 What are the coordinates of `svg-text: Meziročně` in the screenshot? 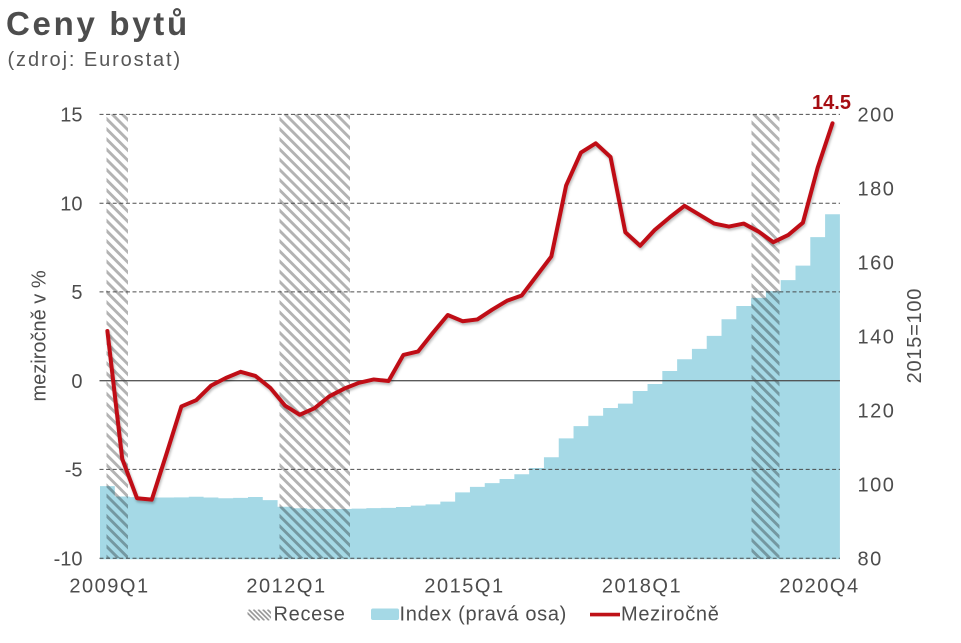 It's located at (670, 615).